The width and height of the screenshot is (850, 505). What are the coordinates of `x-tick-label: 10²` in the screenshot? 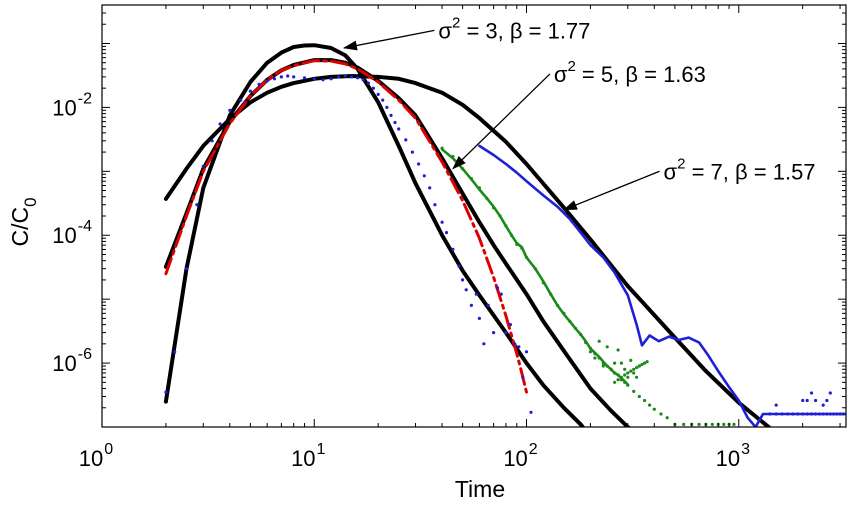 It's located at (520, 456).